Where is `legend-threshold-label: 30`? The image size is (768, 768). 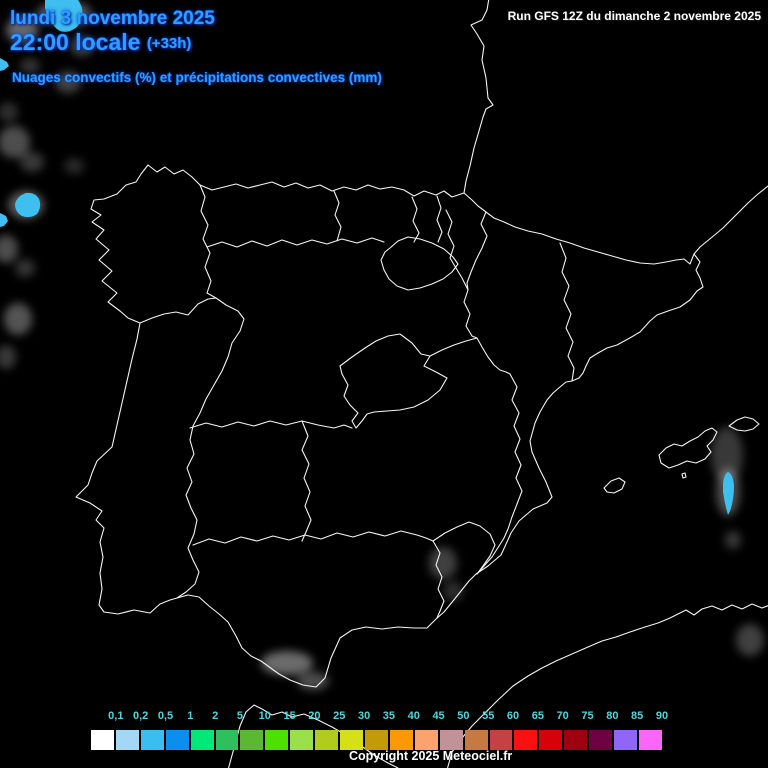 legend-threshold-label: 30 is located at coordinates (364, 716).